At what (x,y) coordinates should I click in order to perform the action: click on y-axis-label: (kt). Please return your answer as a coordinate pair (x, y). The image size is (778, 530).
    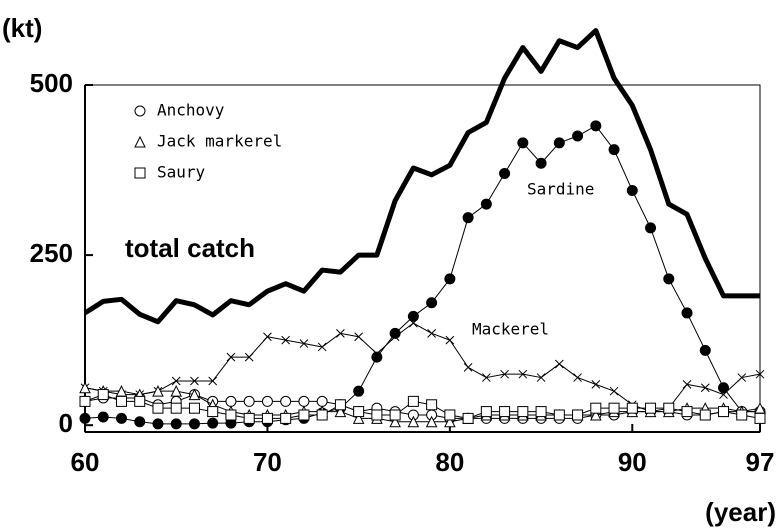
    Looking at the image, I should click on (22, 28).